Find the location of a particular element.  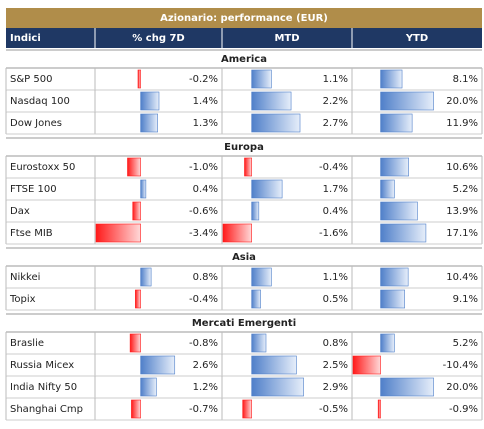

index-name: FTSE 100 is located at coordinates (33, 189).